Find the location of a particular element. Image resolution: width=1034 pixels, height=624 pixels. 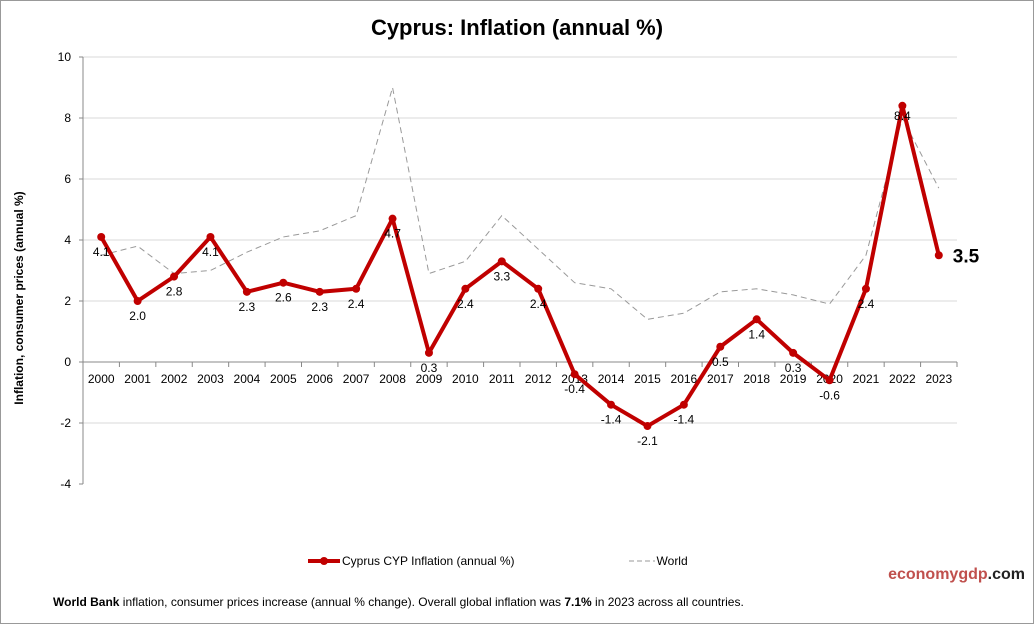

last-value-label: 3.5 is located at coordinates (966, 256).